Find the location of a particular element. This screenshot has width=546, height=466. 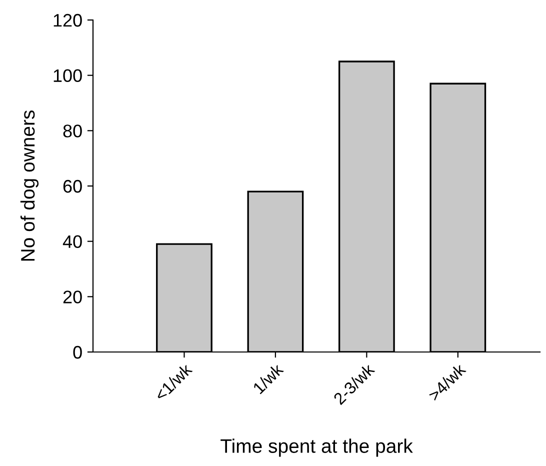

y-tick-label: 100 is located at coordinates (68, 75).